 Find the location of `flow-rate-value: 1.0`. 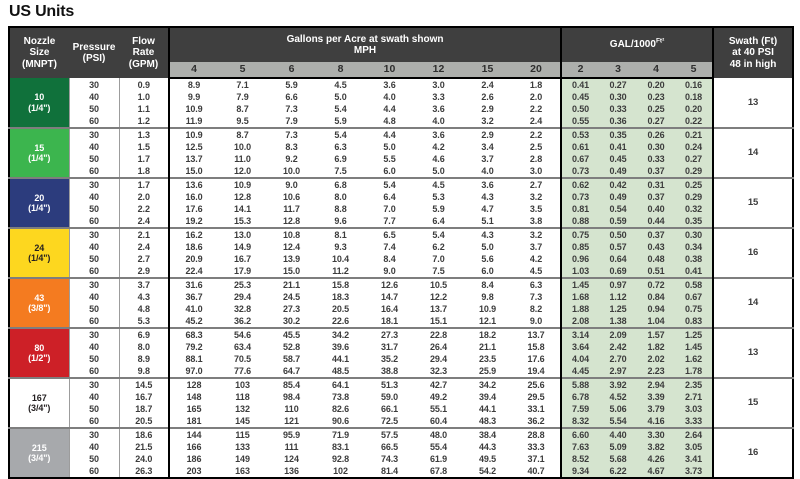

flow-rate-value: 1.0 is located at coordinates (143, 97).